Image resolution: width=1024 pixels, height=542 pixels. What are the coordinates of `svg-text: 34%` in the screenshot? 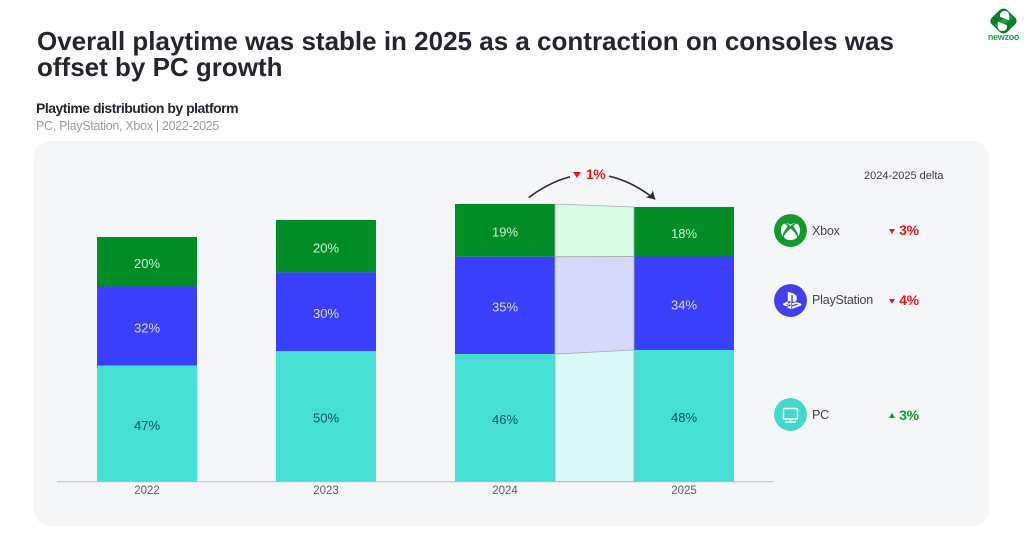 It's located at (684, 305).